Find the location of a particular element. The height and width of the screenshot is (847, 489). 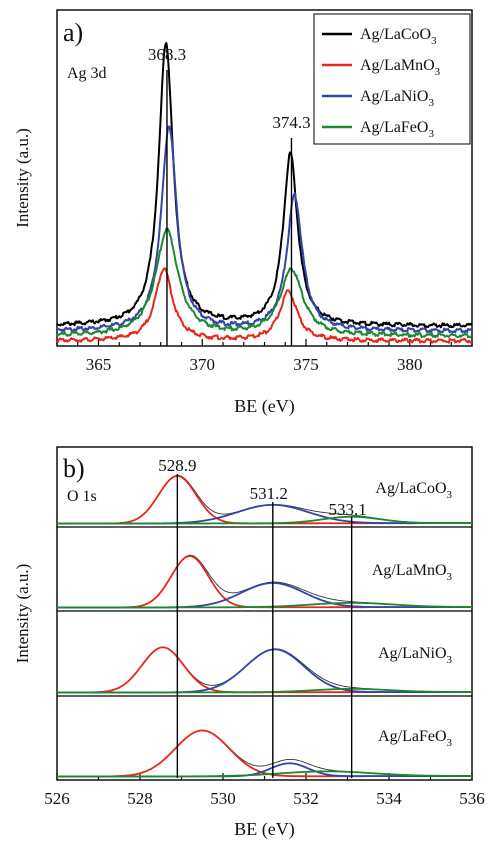

x-tick-label: 526 is located at coordinates (57, 798).